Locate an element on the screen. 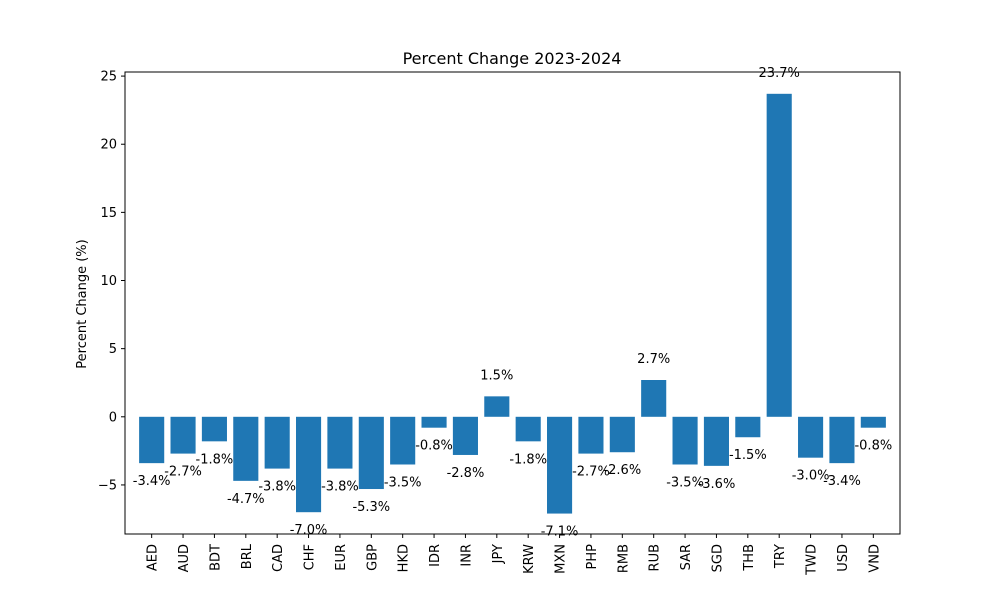  data-label-cad: -3.8% is located at coordinates (277, 487).